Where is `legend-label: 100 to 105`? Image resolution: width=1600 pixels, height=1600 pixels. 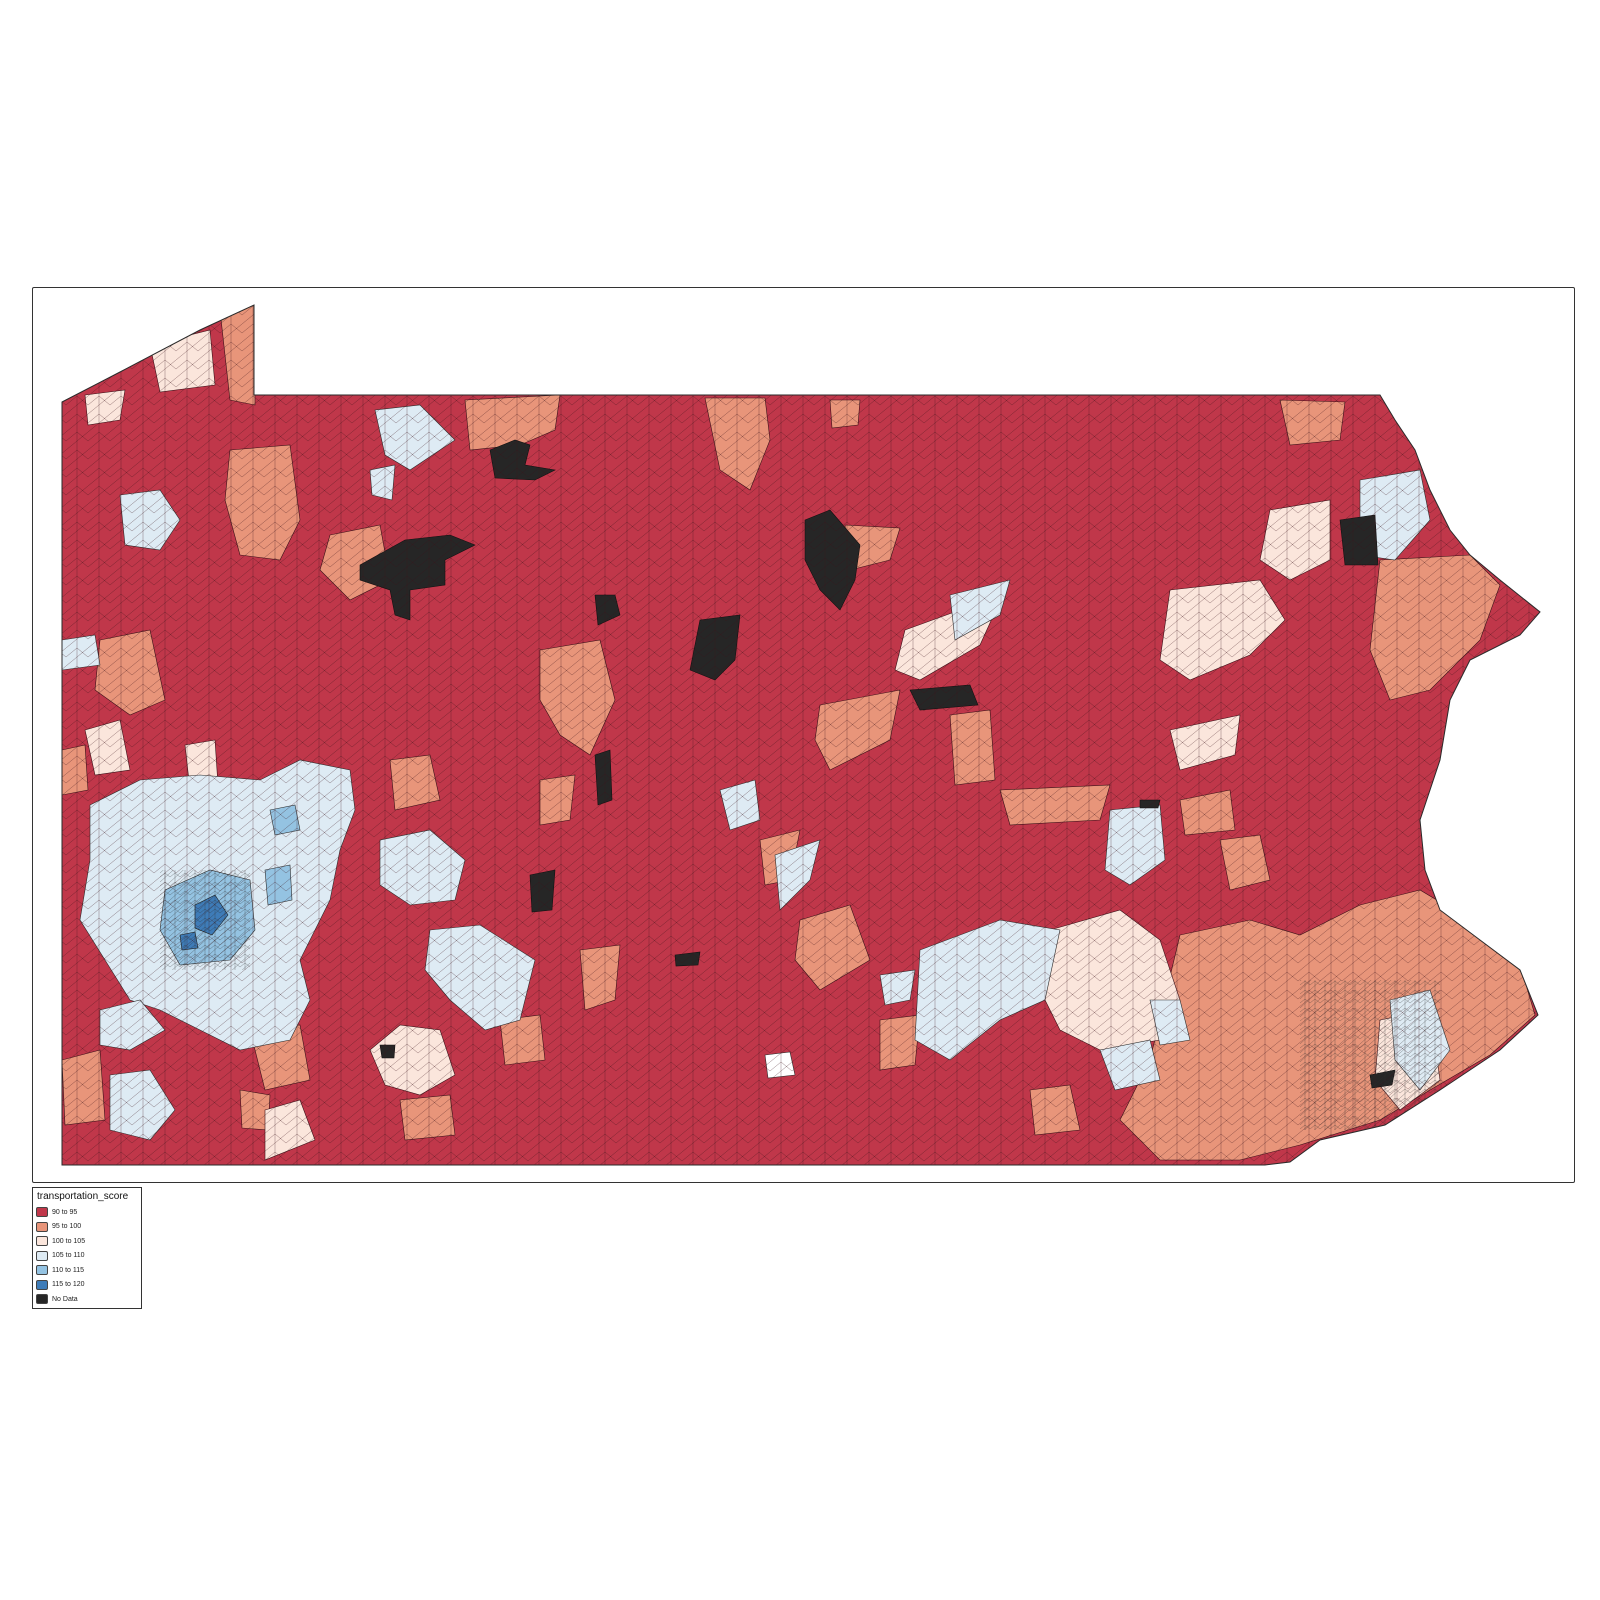
legend-label: 100 to 105 is located at coordinates (69, 1241).